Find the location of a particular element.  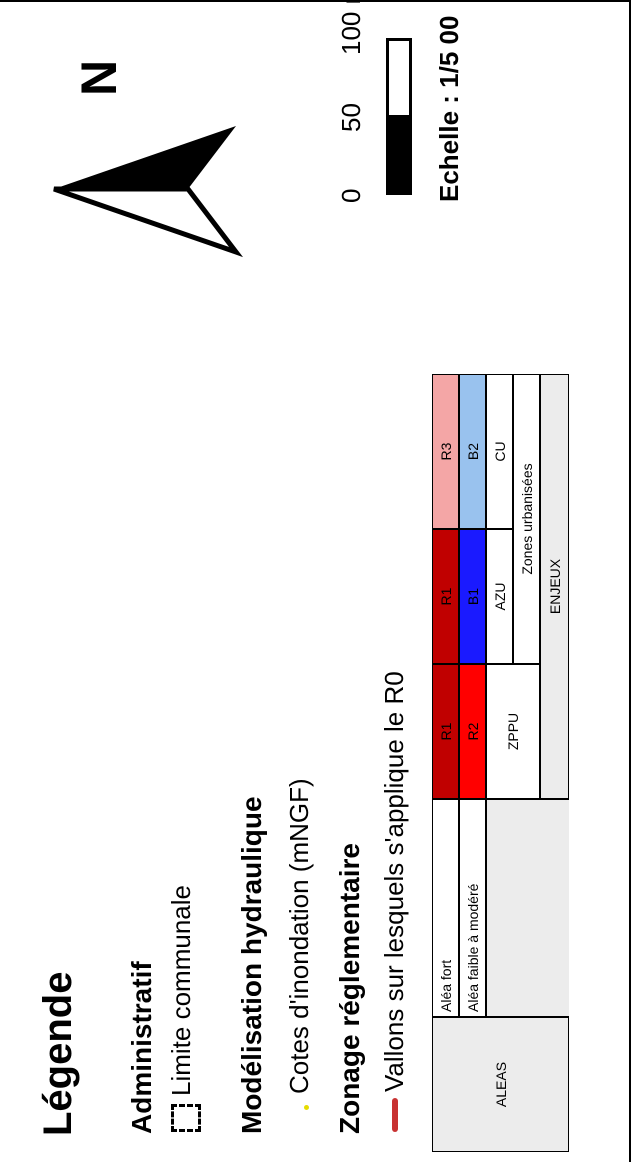

legend-title: Légende is located at coordinates (58, 1053).